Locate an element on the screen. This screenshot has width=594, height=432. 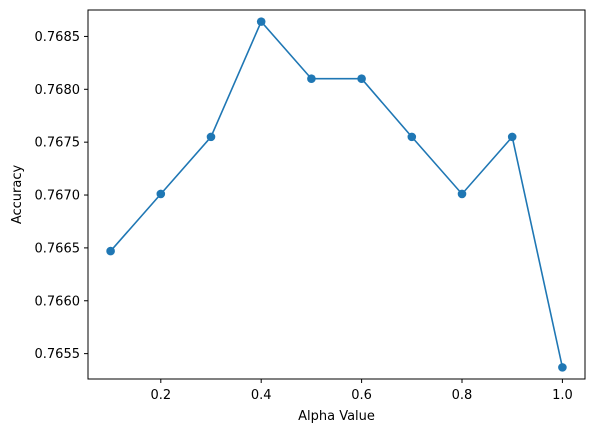
x-tick-label: 0.4 is located at coordinates (261, 395).